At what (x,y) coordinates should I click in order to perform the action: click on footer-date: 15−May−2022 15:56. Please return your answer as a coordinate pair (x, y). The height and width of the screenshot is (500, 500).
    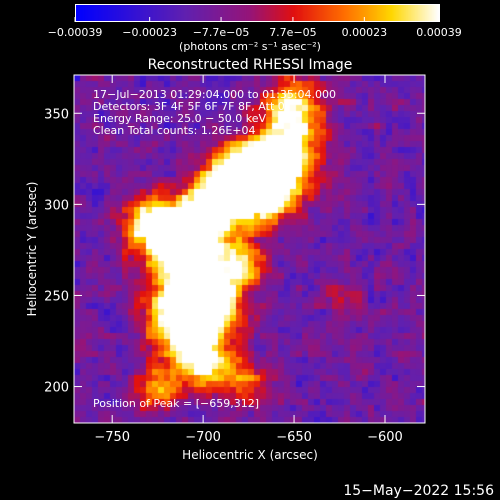
    Looking at the image, I should click on (418, 491).